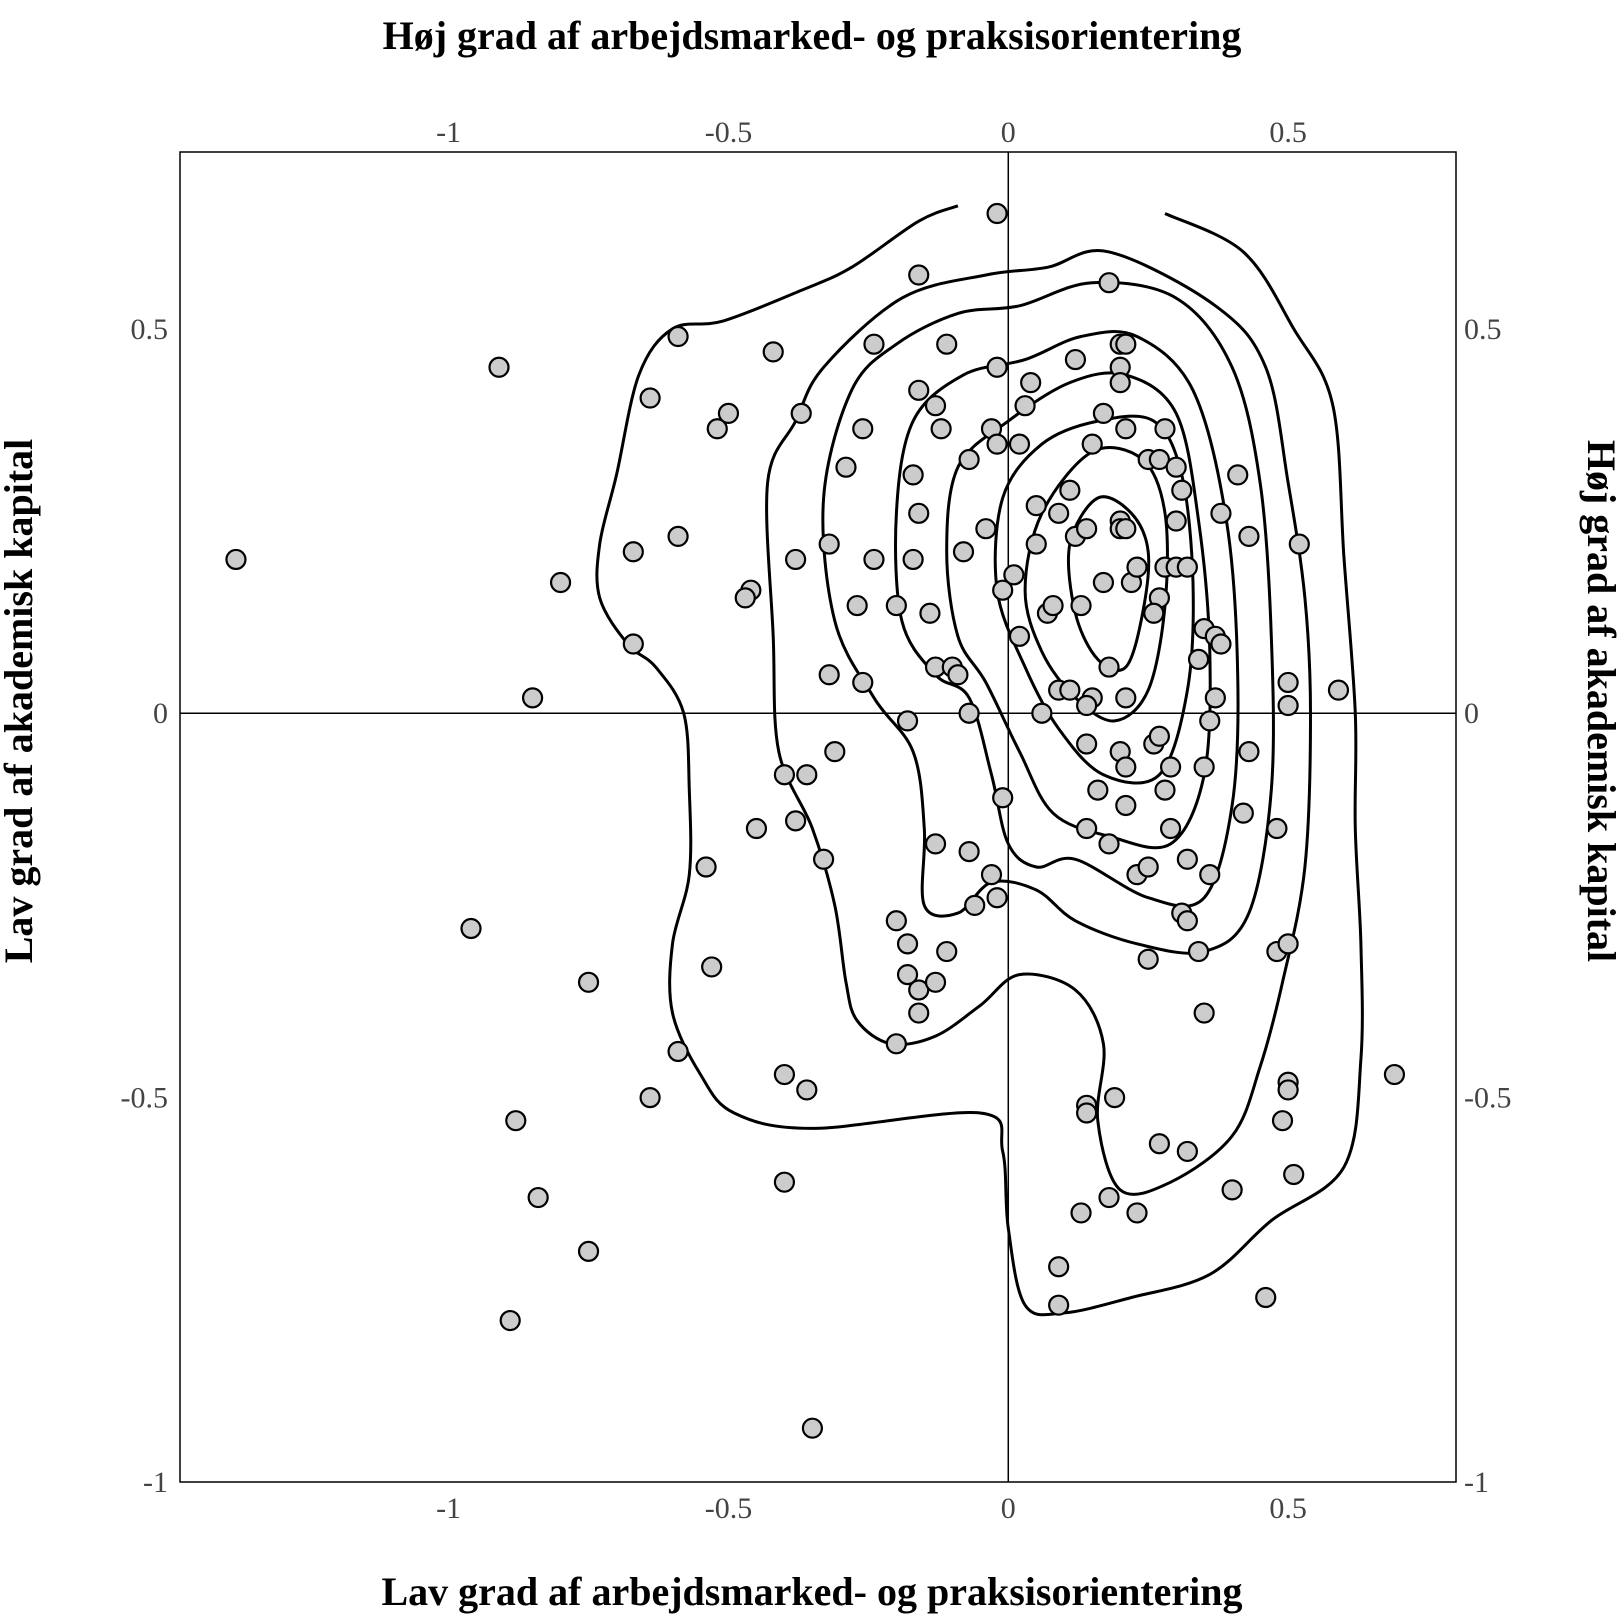 The height and width of the screenshot is (1624, 1624). What do you see at coordinates (1008, 132) in the screenshot?
I see `top-x-tick-label: 0` at bounding box center [1008, 132].